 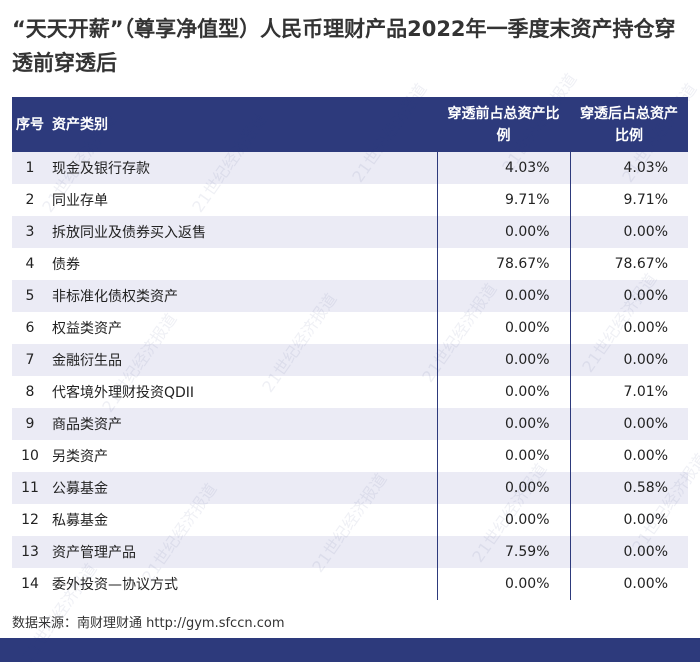 What do you see at coordinates (87, 329) in the screenshot?
I see `table-cell: 权益类资产` at bounding box center [87, 329].